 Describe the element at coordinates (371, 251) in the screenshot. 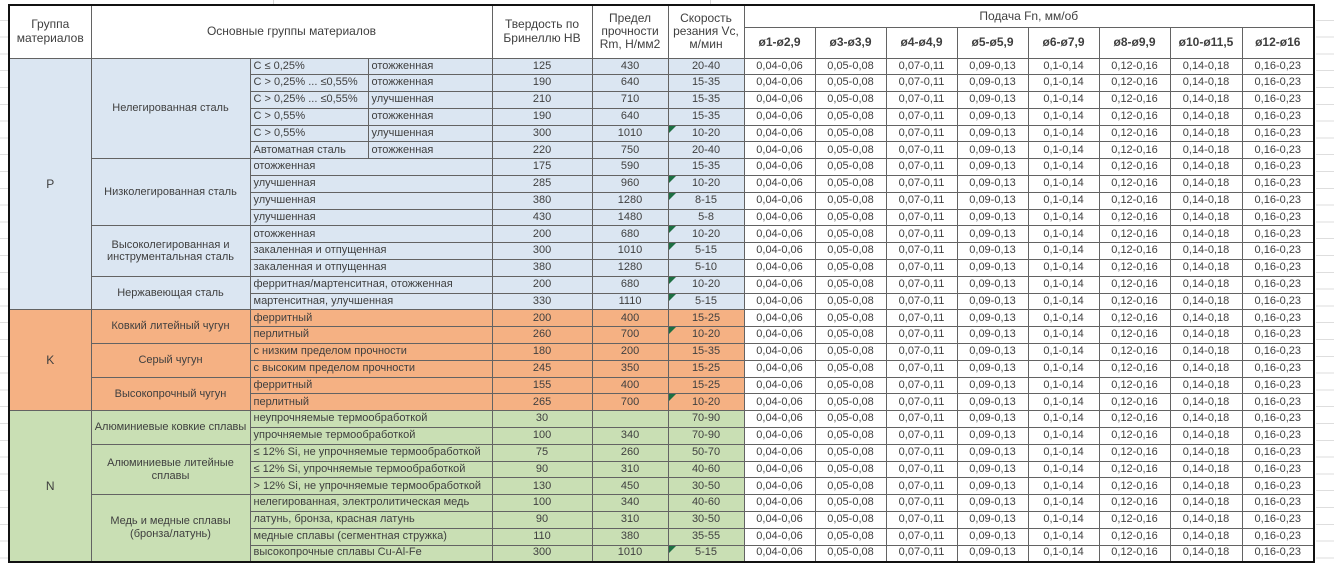

I see `material-desc-cell: закаленная и отпущенная` at that location.